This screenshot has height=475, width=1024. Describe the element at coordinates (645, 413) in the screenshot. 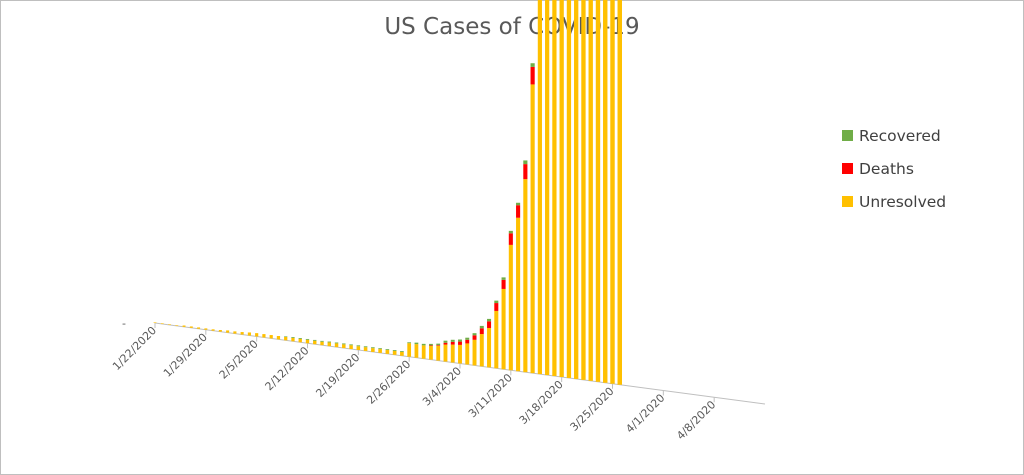

I see `x-tick-label: 4/1/2020` at that location.